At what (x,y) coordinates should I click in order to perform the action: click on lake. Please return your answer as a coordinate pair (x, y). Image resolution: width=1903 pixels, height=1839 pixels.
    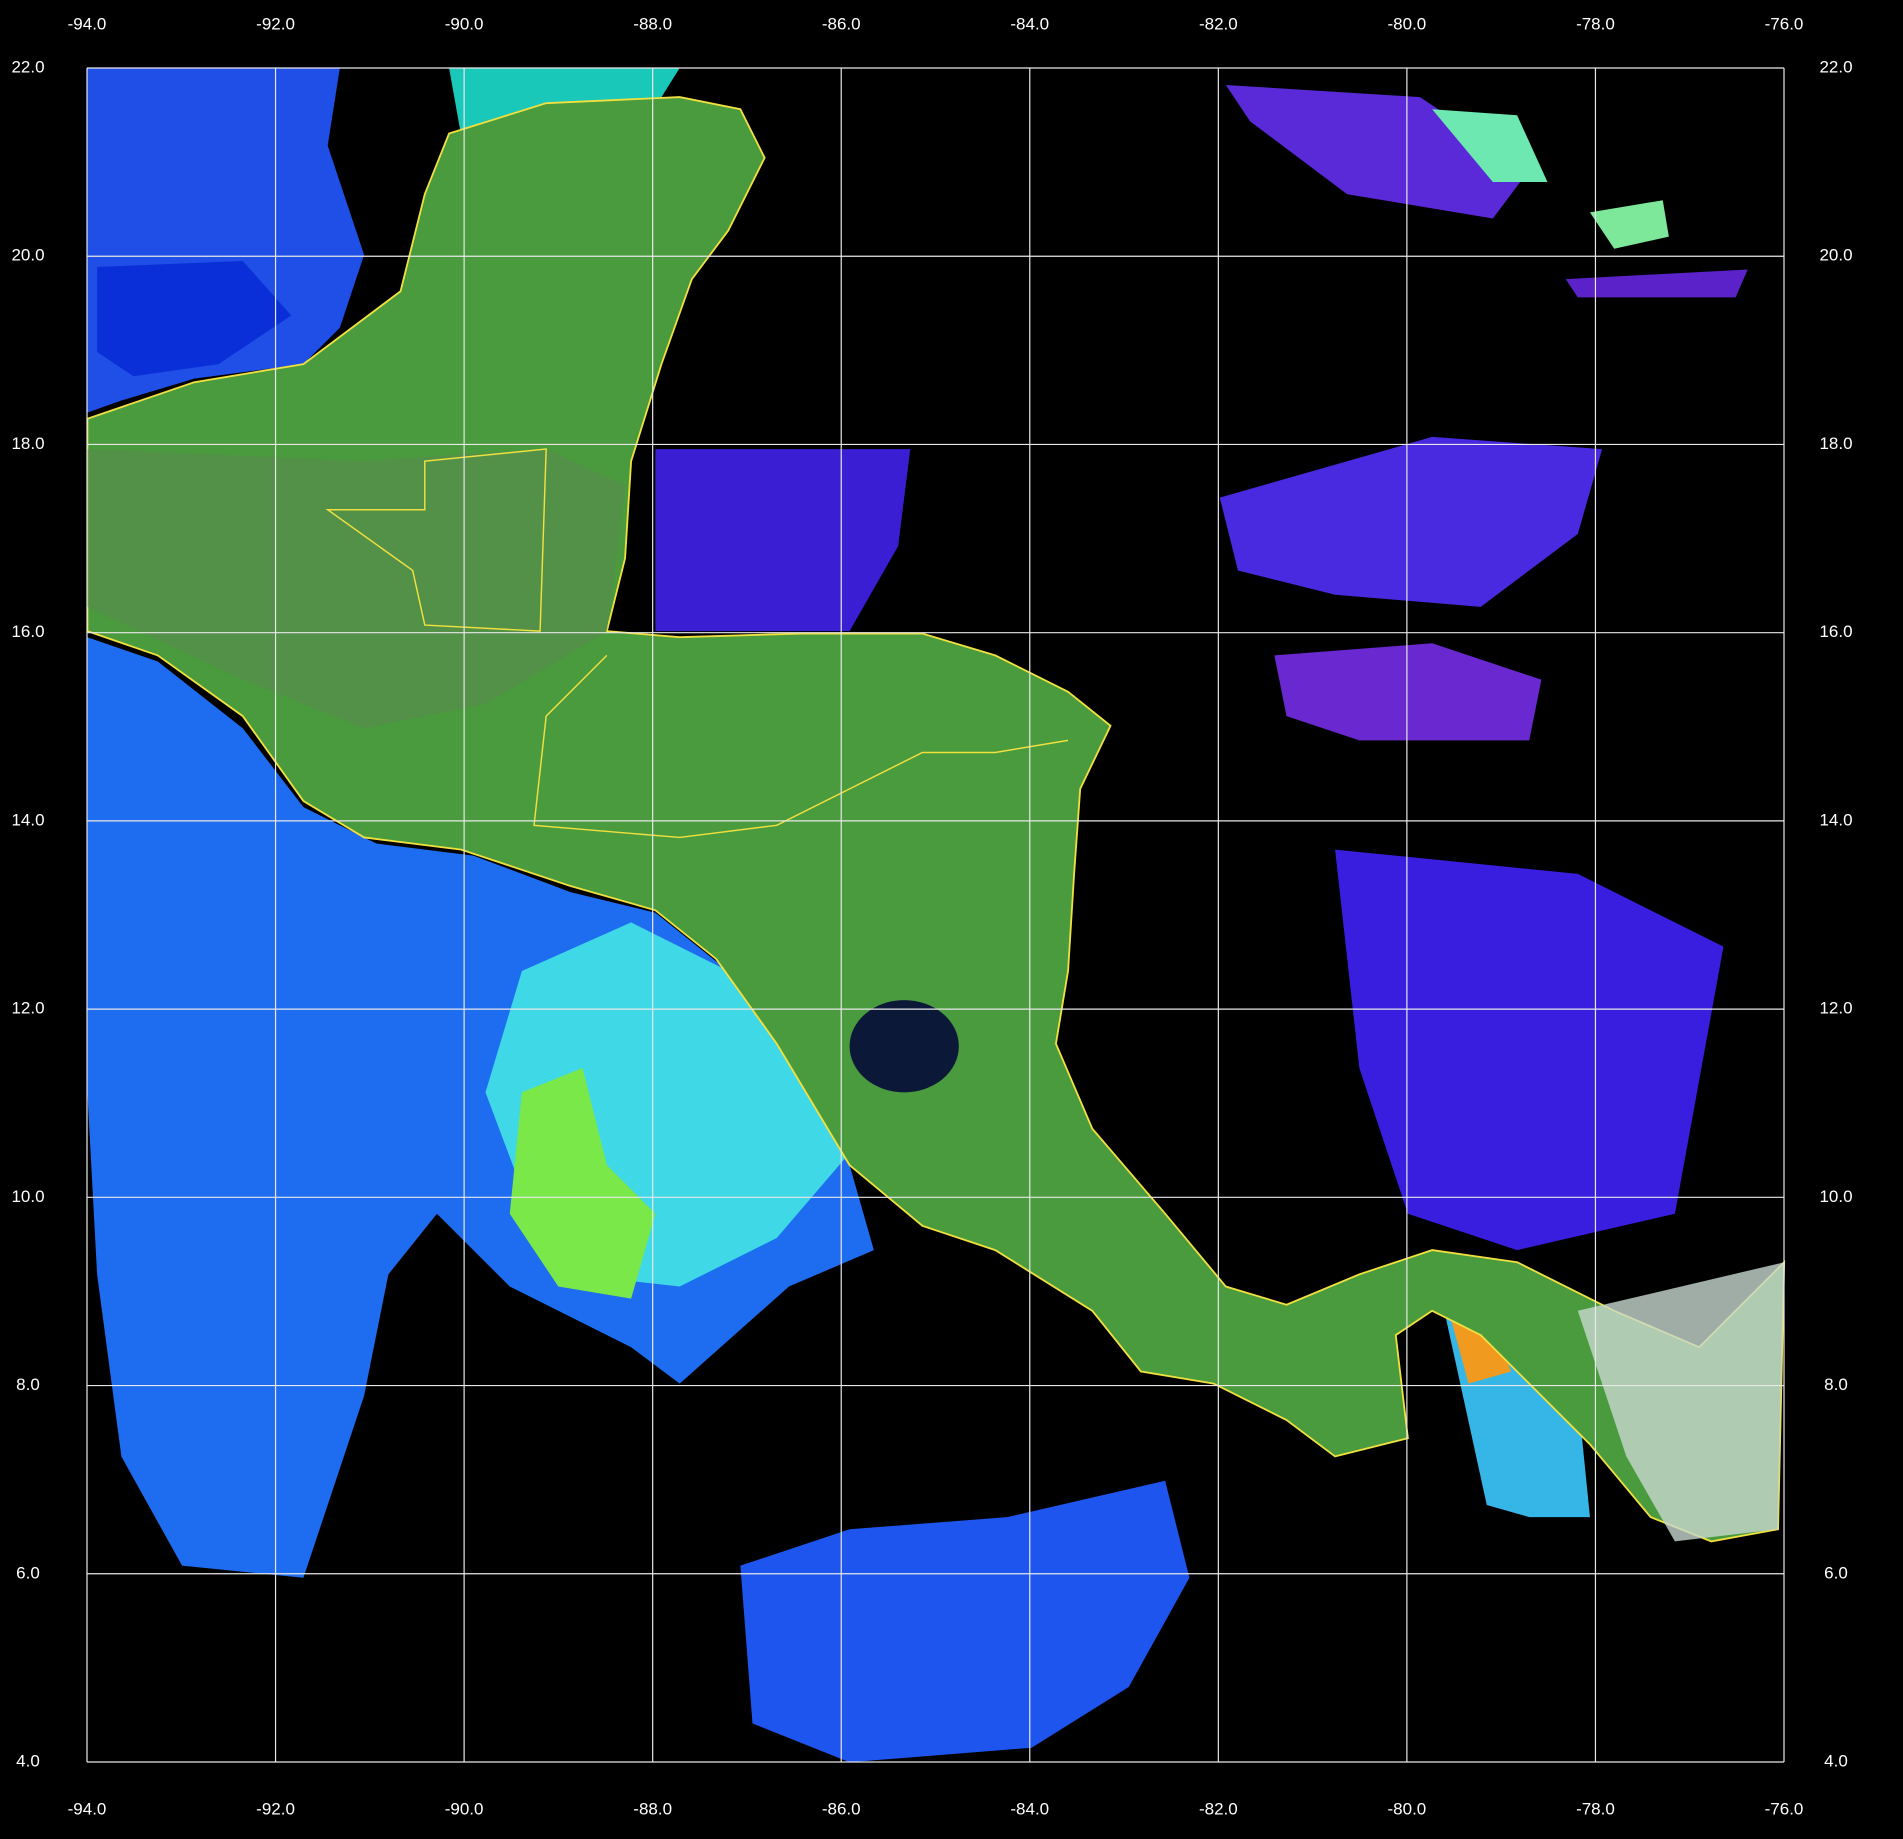
    Looking at the image, I should click on (904, 1046).